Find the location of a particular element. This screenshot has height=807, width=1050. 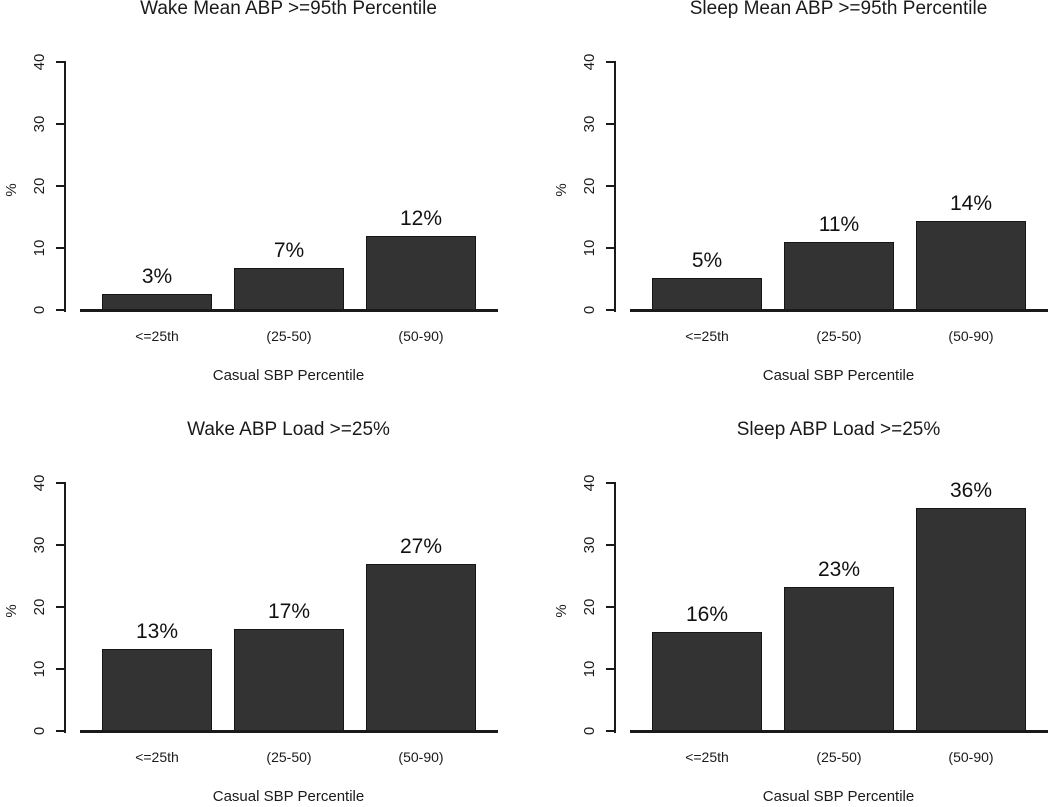

chart-title: Sleep Mean ABP >=95th Percentile is located at coordinates (838, 9).